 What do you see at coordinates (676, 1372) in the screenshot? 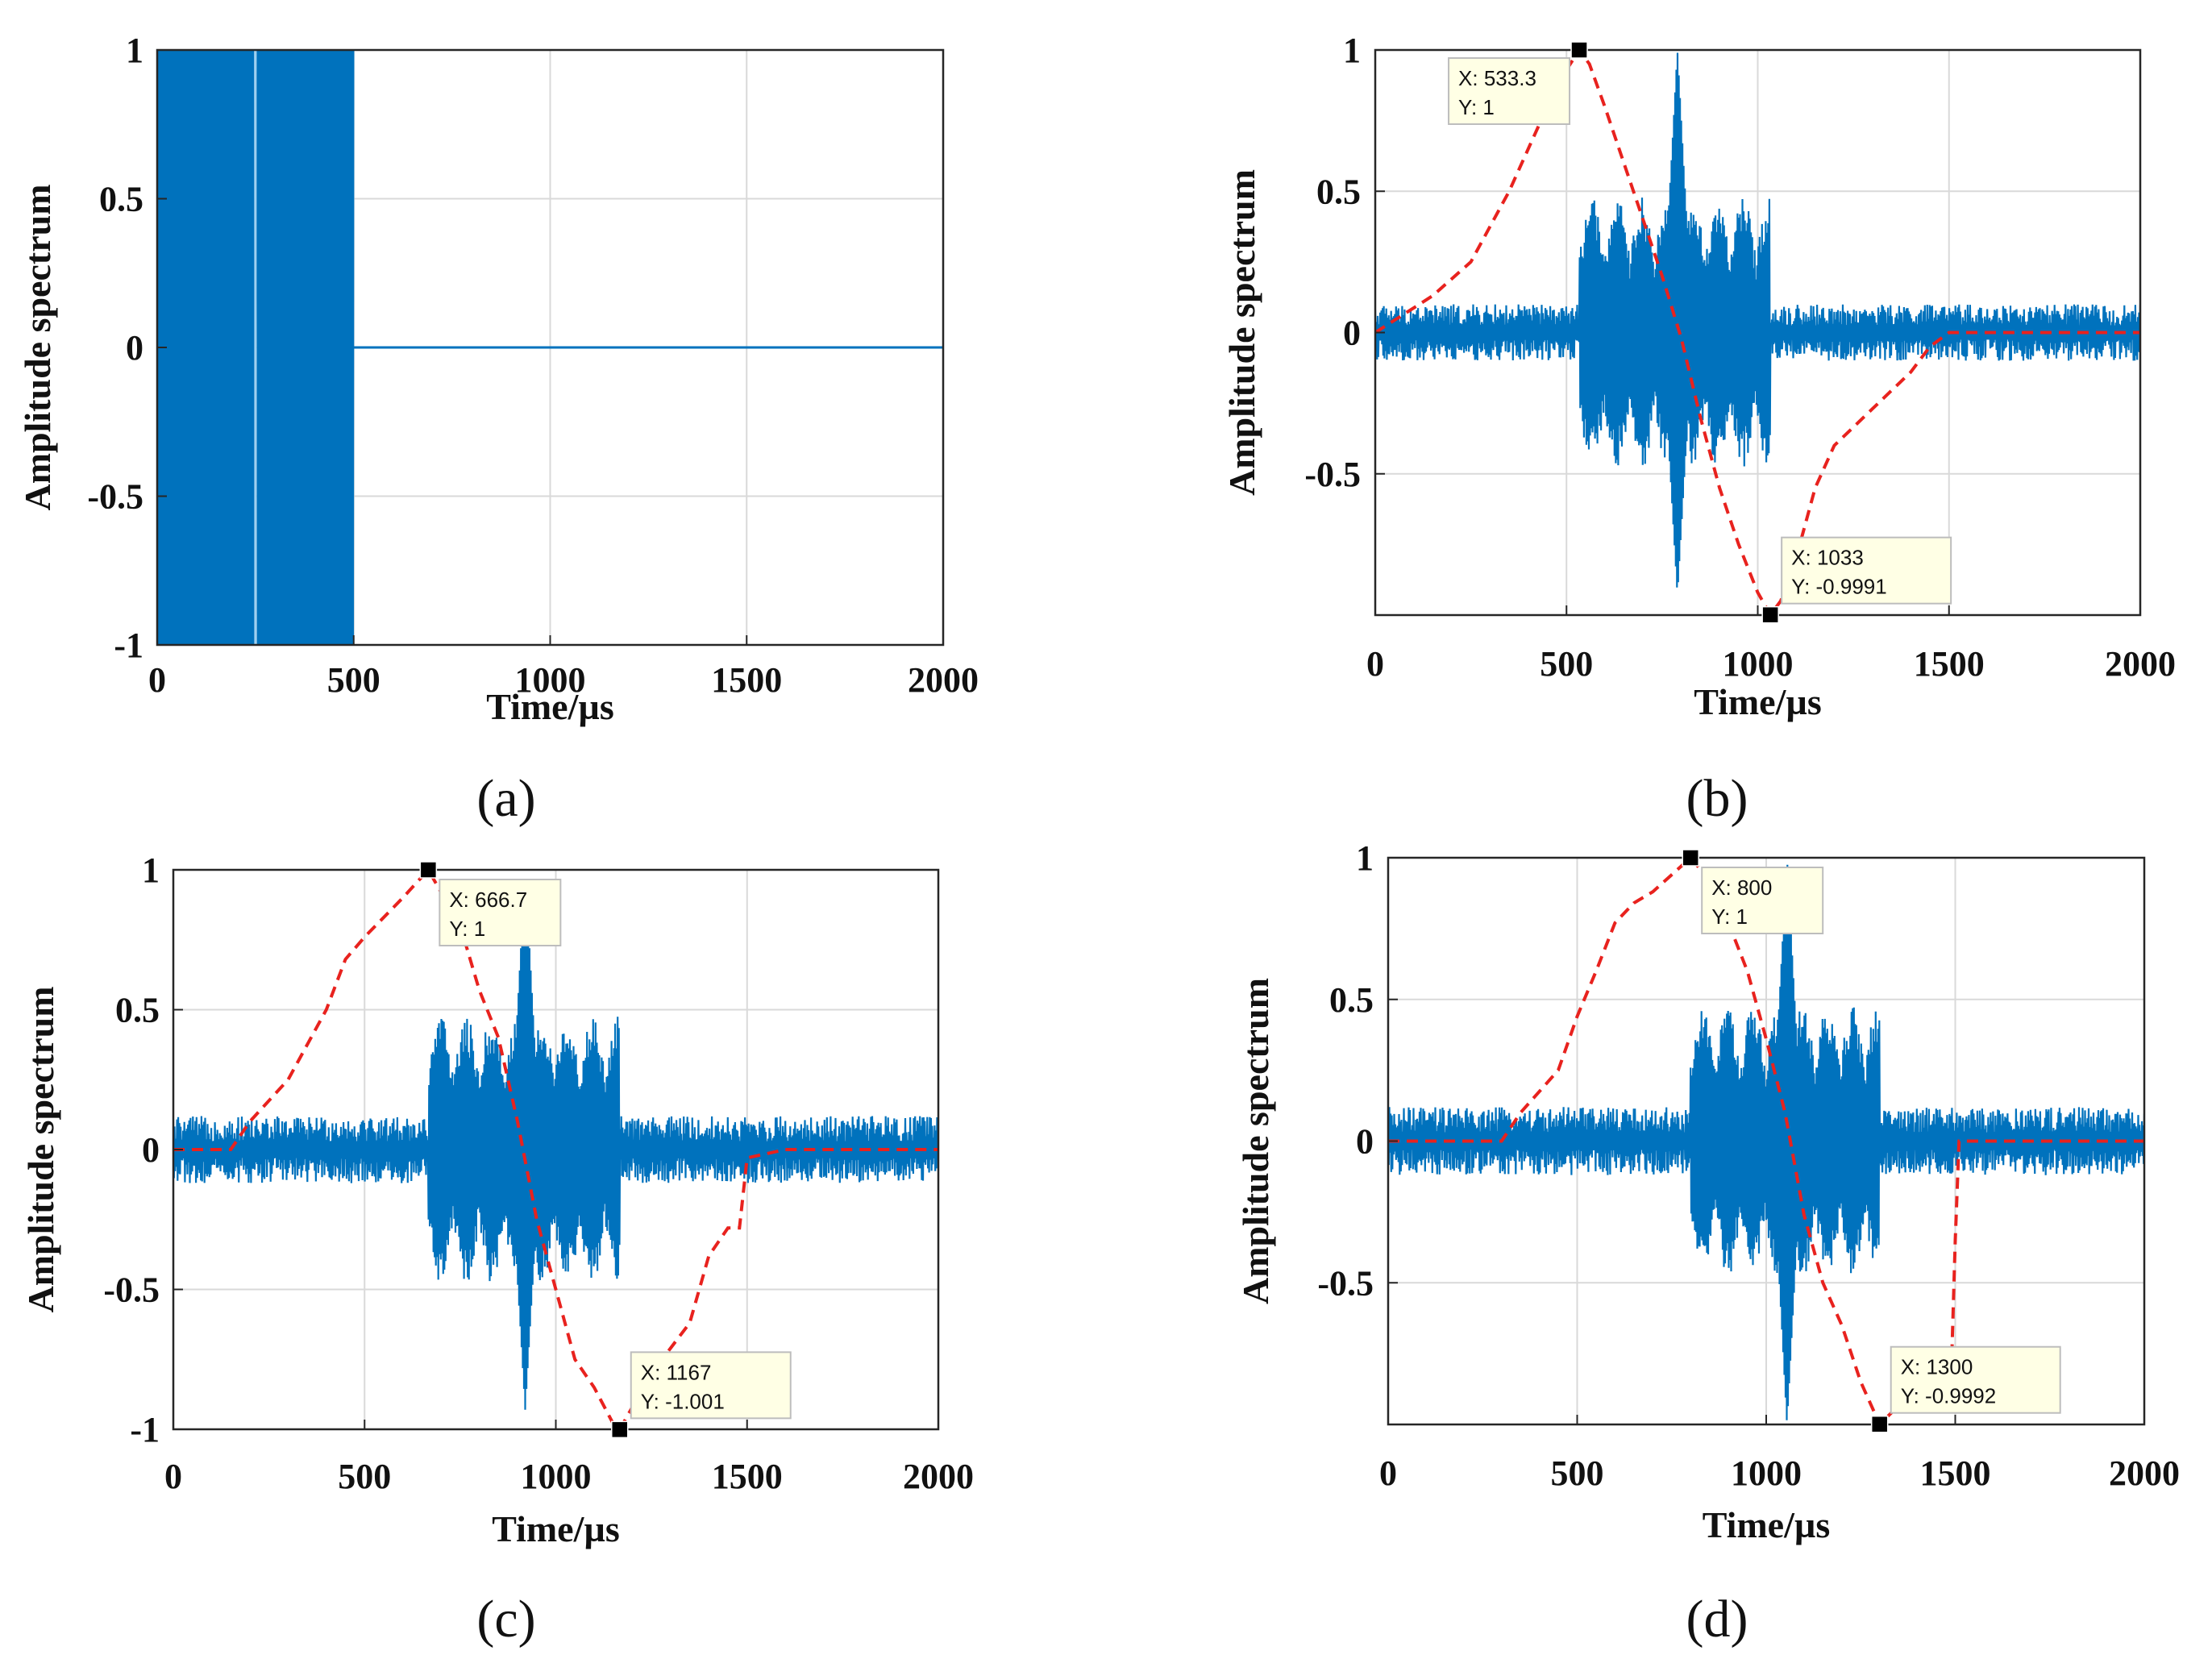
I see `datatip-x-label: X: 1167` at bounding box center [676, 1372].